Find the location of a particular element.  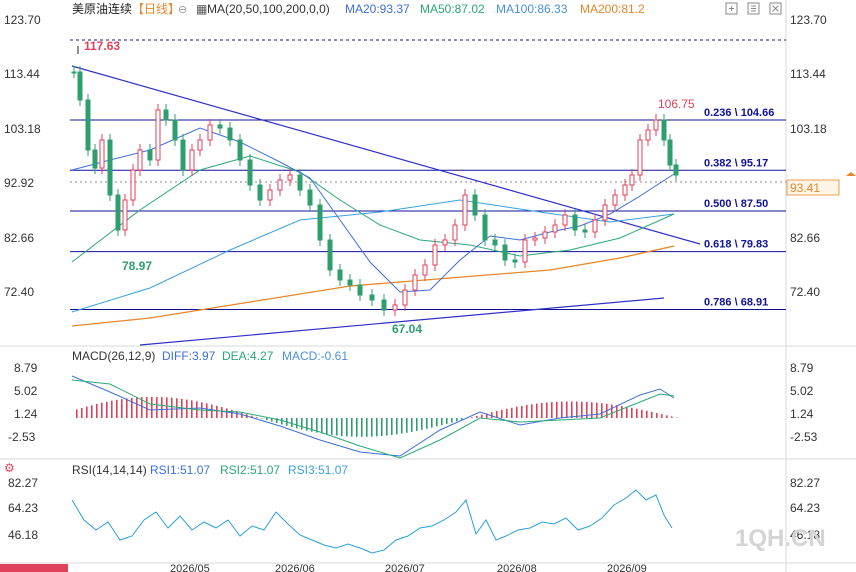

rsi-tick-right: 82.27 is located at coordinates (805, 483).